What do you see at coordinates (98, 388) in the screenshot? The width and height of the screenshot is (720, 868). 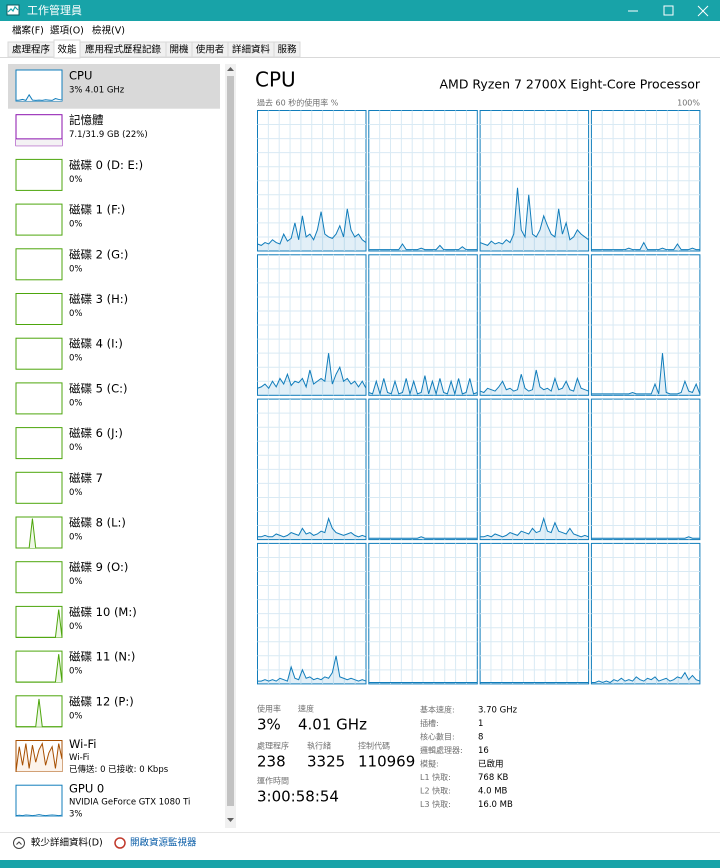 I see `device-name: 磁碟 5 (C:)` at bounding box center [98, 388].